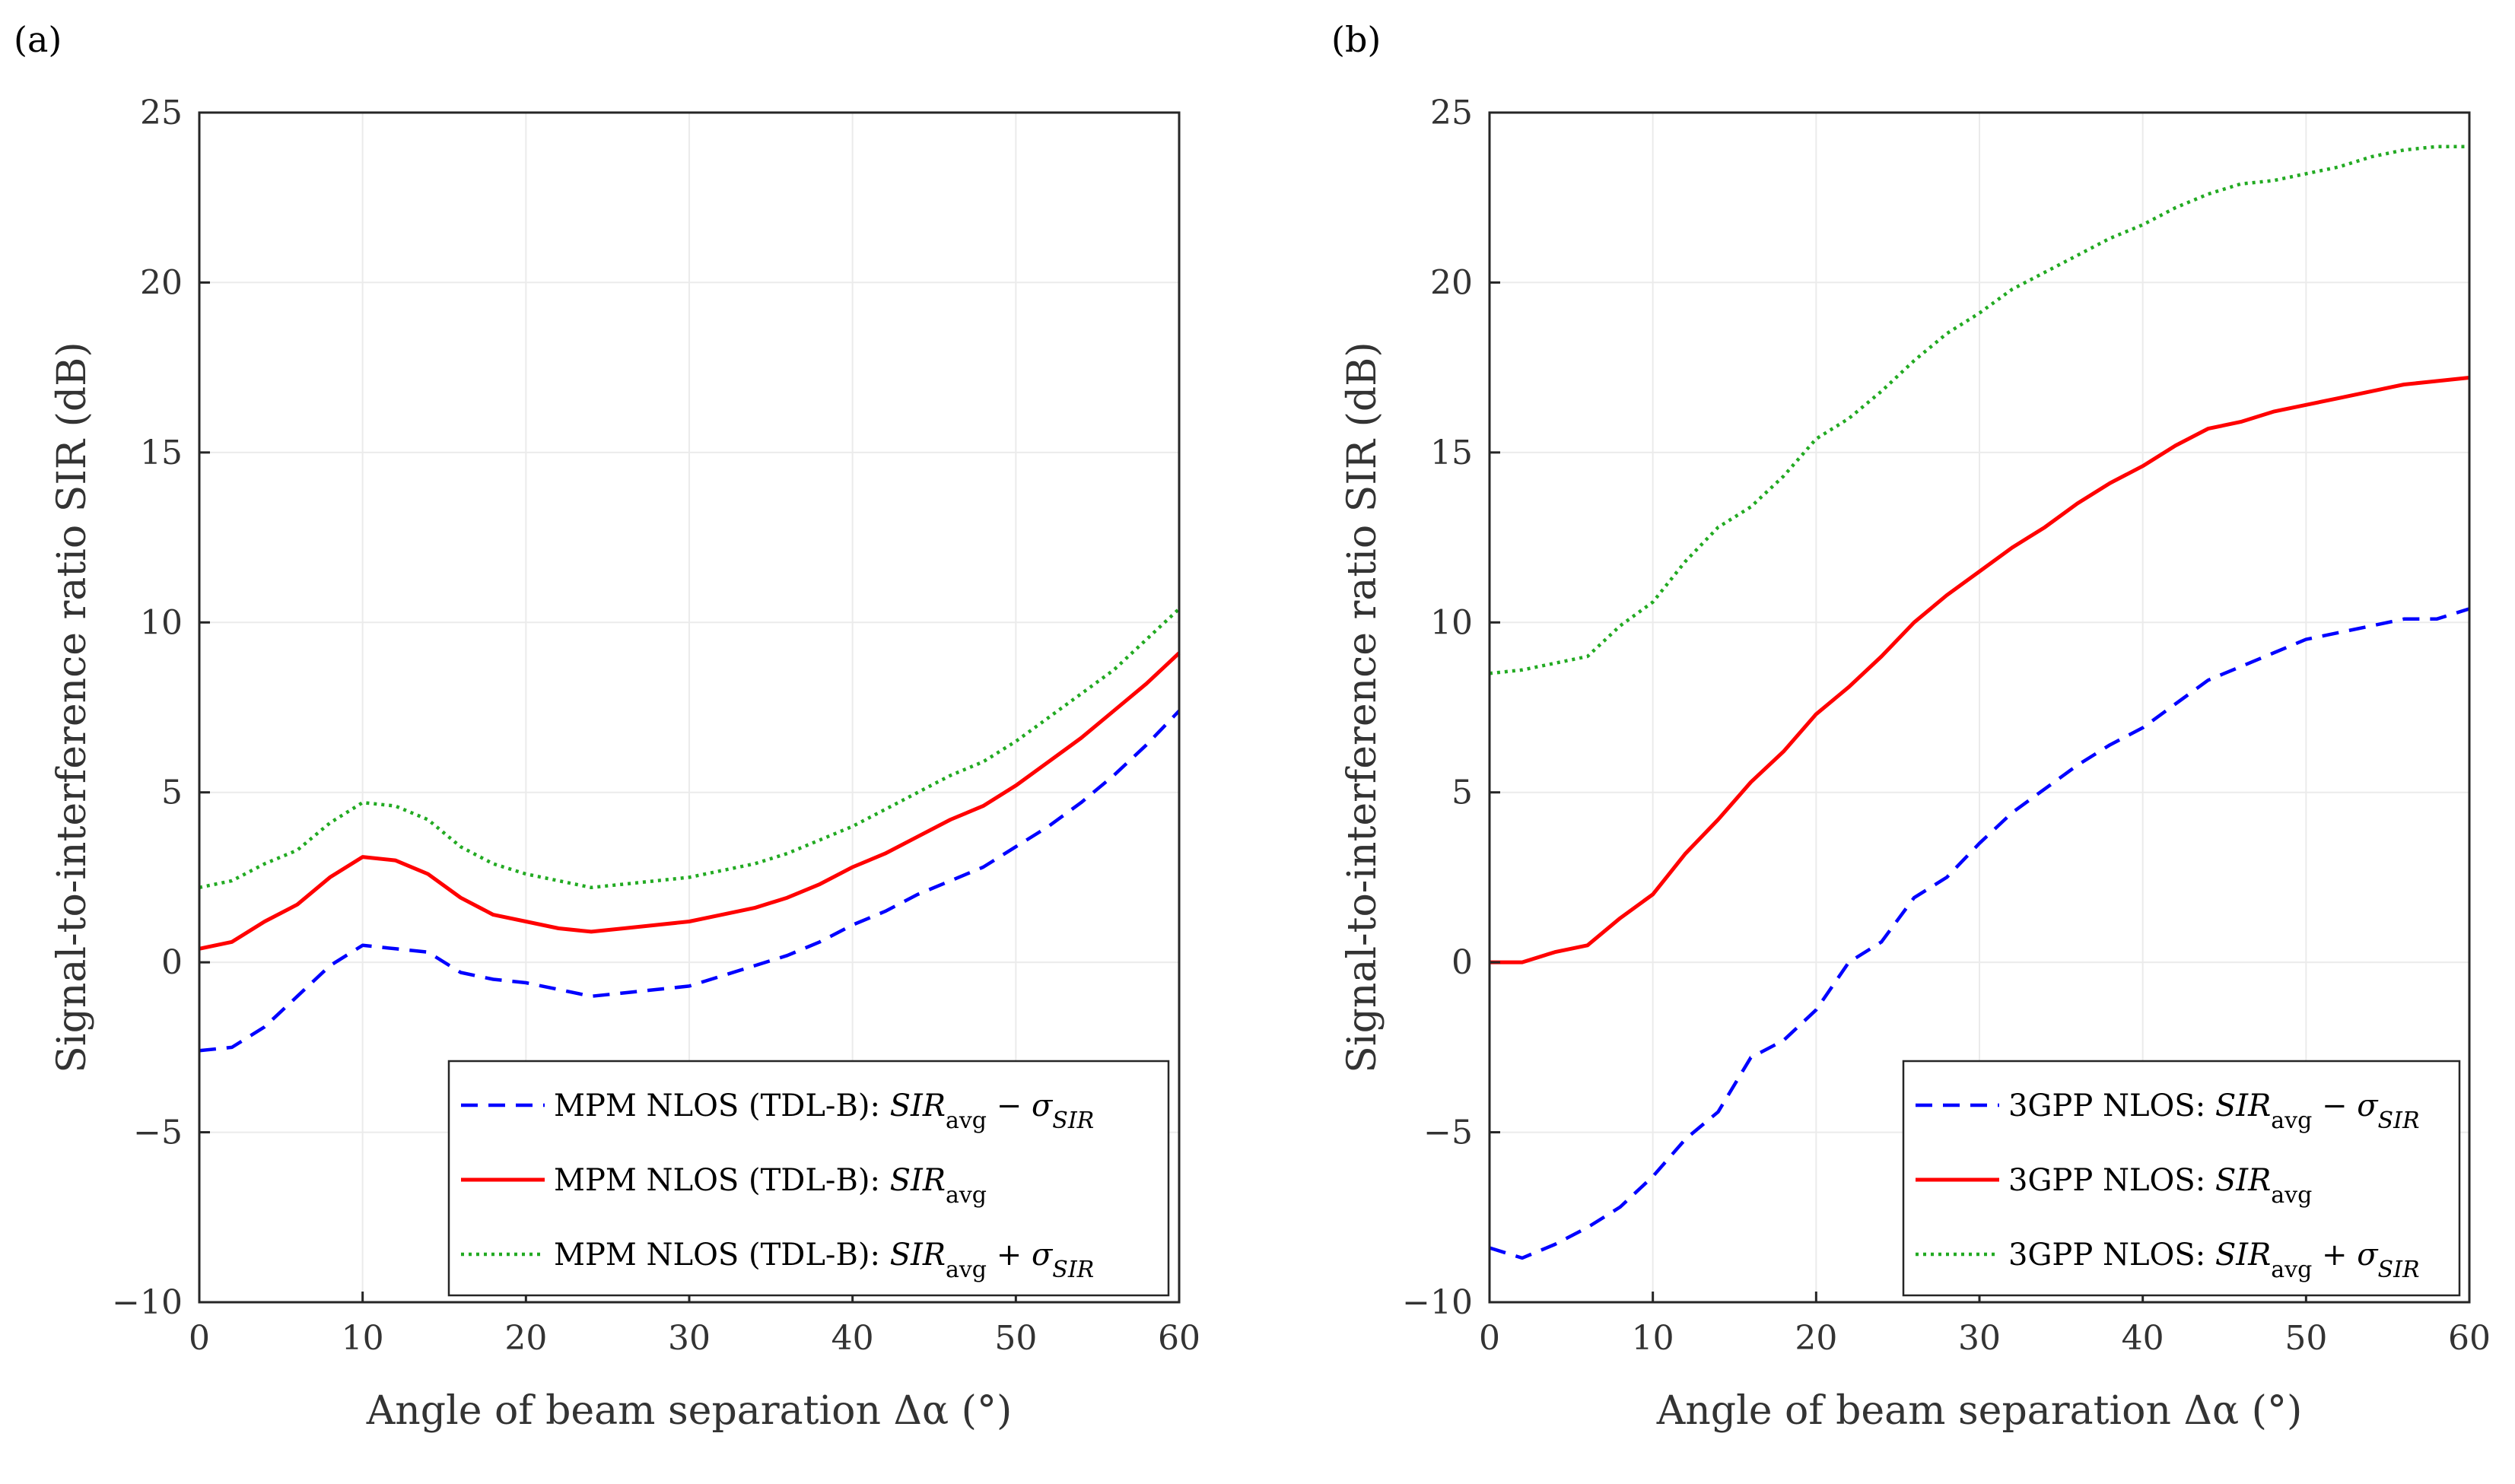 The width and height of the screenshot is (2515, 1484). What do you see at coordinates (824, 1111) in the screenshot?
I see `legend-entry: MPM NLOS (TDL-B): SIRavg − σSIR` at bounding box center [824, 1111].